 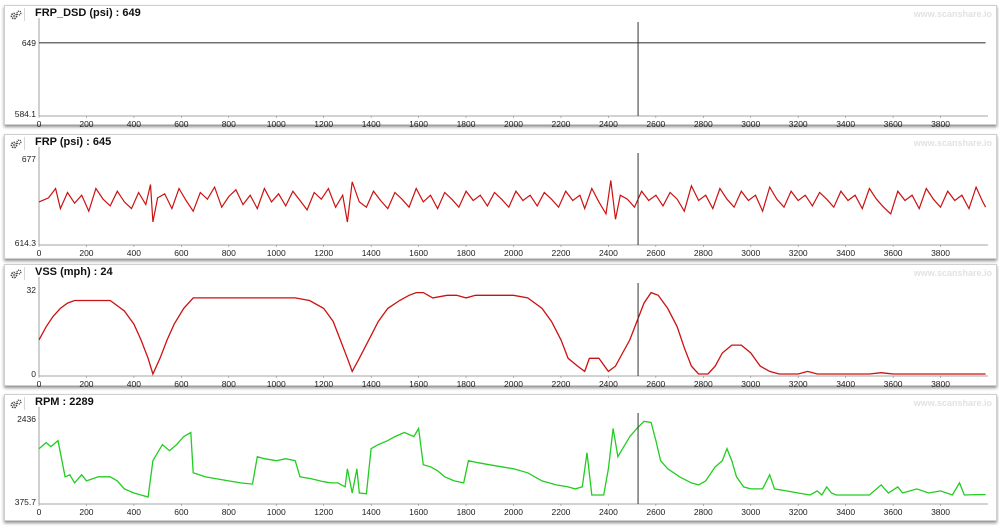 What do you see at coordinates (26, 114) in the screenshot?
I see `y-tick-label: 584.1` at bounding box center [26, 114].